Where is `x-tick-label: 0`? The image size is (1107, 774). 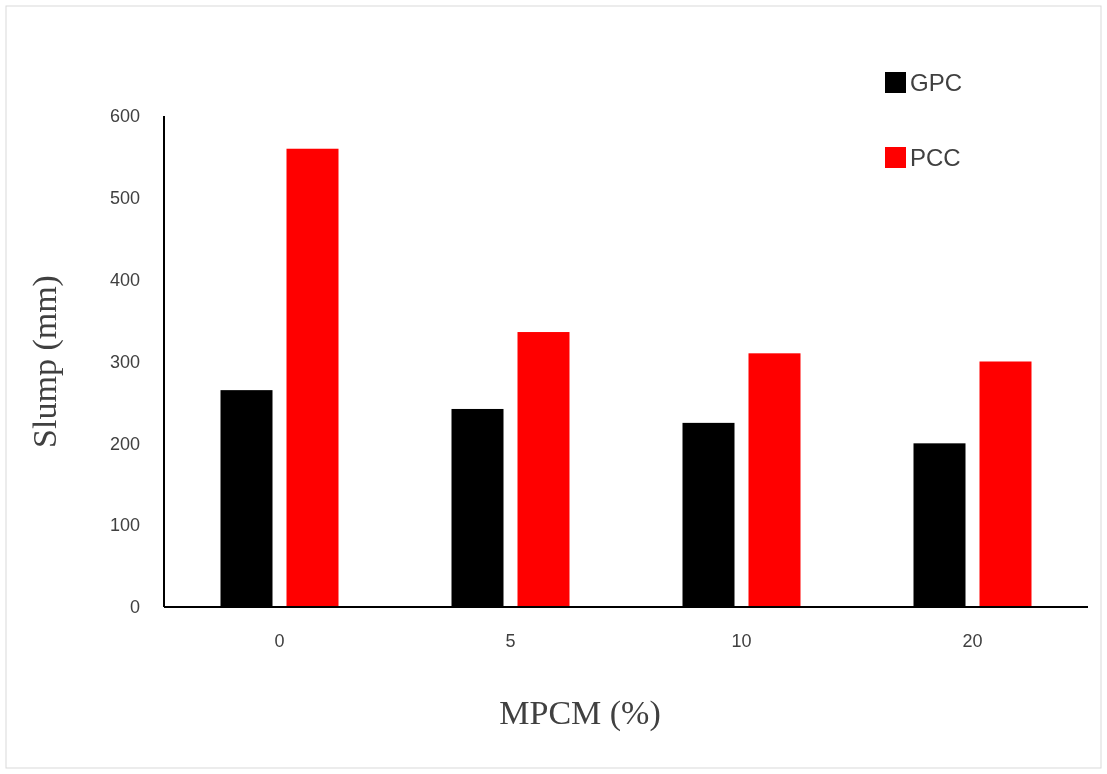 x-tick-label: 0 is located at coordinates (279, 641).